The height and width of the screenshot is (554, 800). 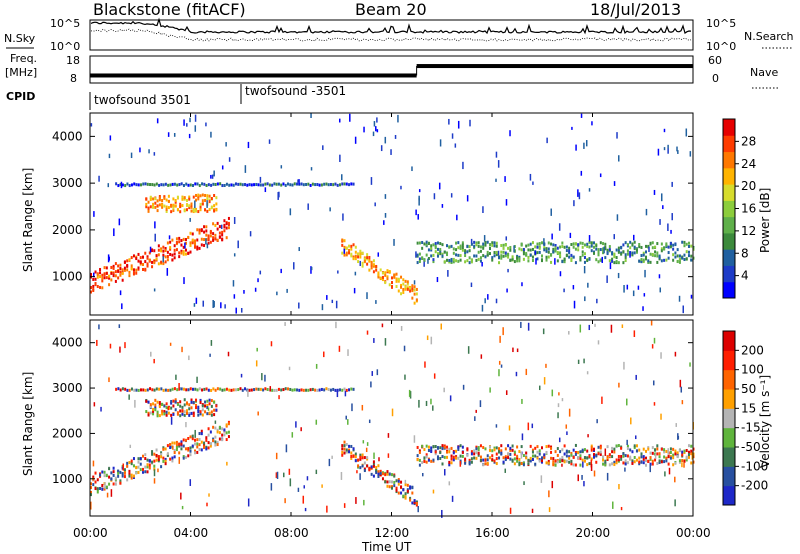 What do you see at coordinates (693, 533) in the screenshot?
I see `x-tick-label: 00:00` at bounding box center [693, 533].